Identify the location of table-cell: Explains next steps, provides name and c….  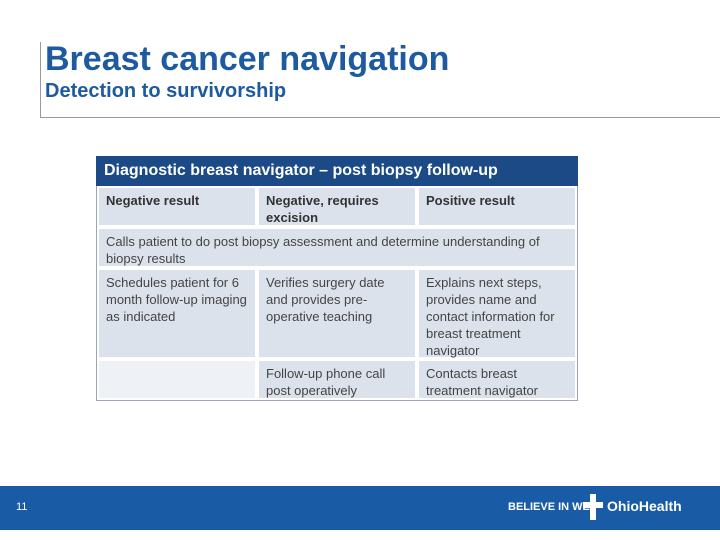
(497, 313).